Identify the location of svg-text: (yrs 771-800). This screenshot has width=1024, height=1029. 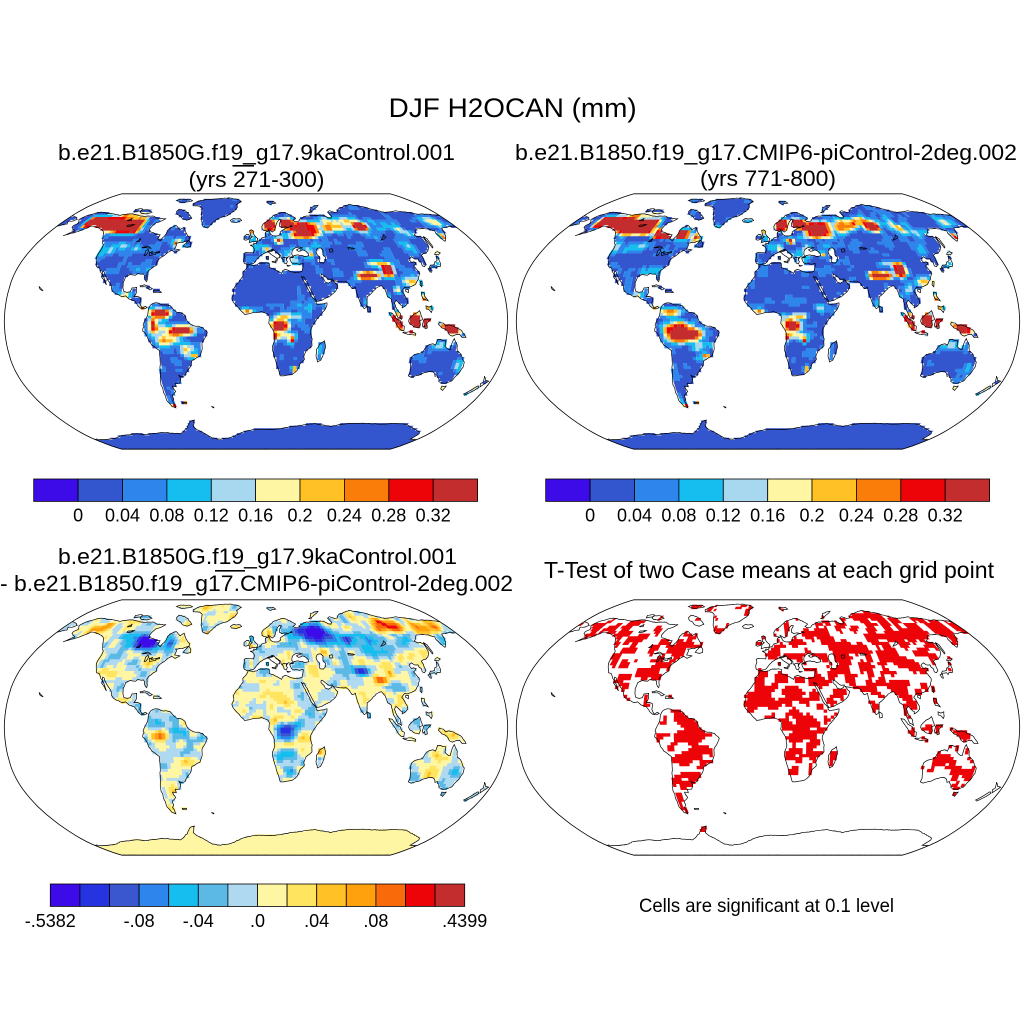
(768, 178).